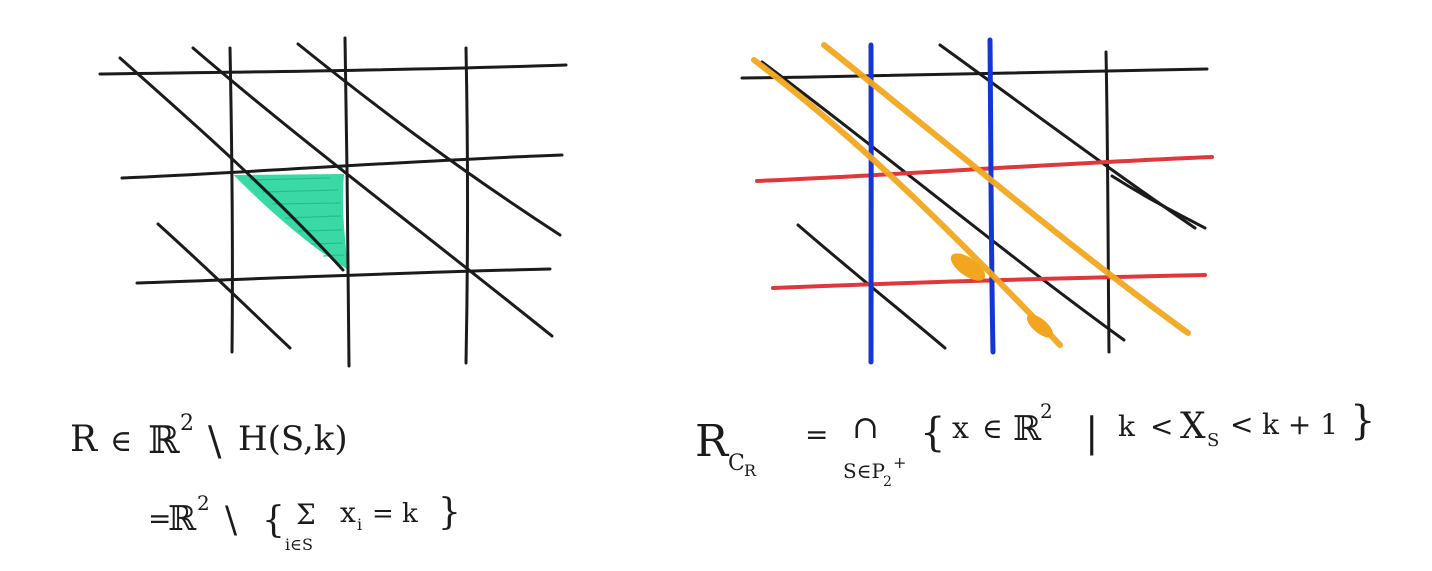 The height and width of the screenshot is (571, 1432). What do you see at coordinates (203, 503) in the screenshot?
I see `formula2-space-exp: 2` at bounding box center [203, 503].